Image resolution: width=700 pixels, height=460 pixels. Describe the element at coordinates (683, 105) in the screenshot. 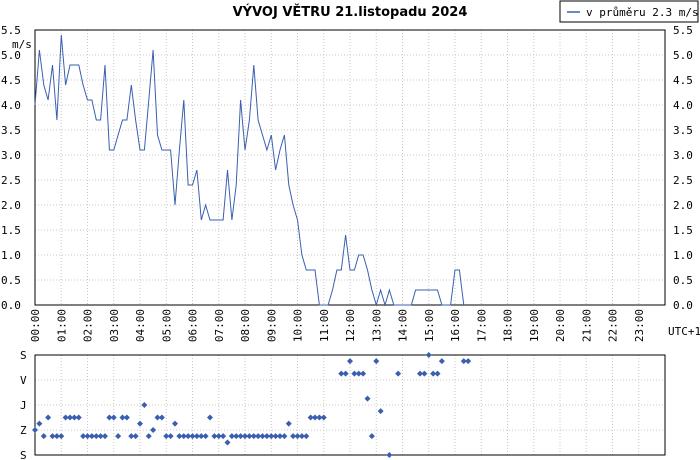

I see `speed-y-tick-label-right: 4.0` at that location.